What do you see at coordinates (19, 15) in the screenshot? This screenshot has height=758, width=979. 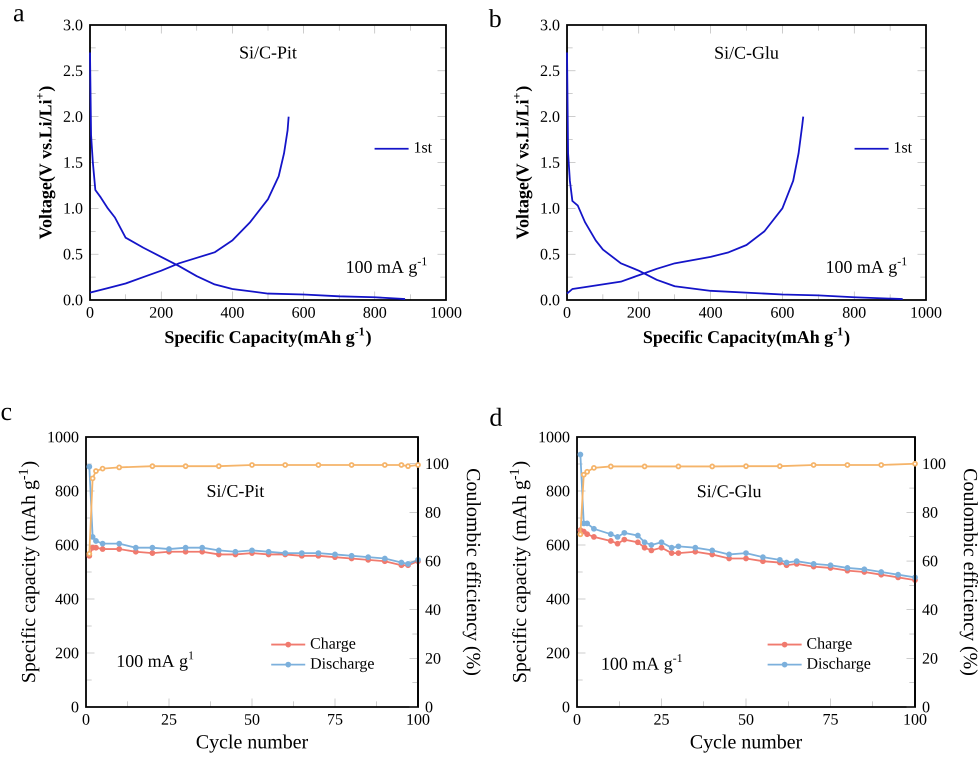 I see `chart-title: a` at bounding box center [19, 15].